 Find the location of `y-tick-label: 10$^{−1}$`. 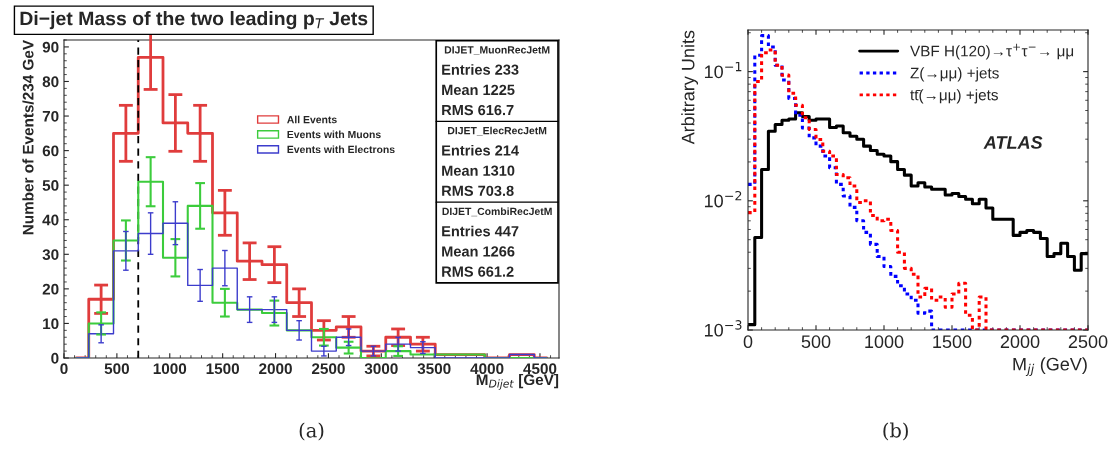

y-tick-label: 10$^{−1}$ is located at coordinates (723, 70).